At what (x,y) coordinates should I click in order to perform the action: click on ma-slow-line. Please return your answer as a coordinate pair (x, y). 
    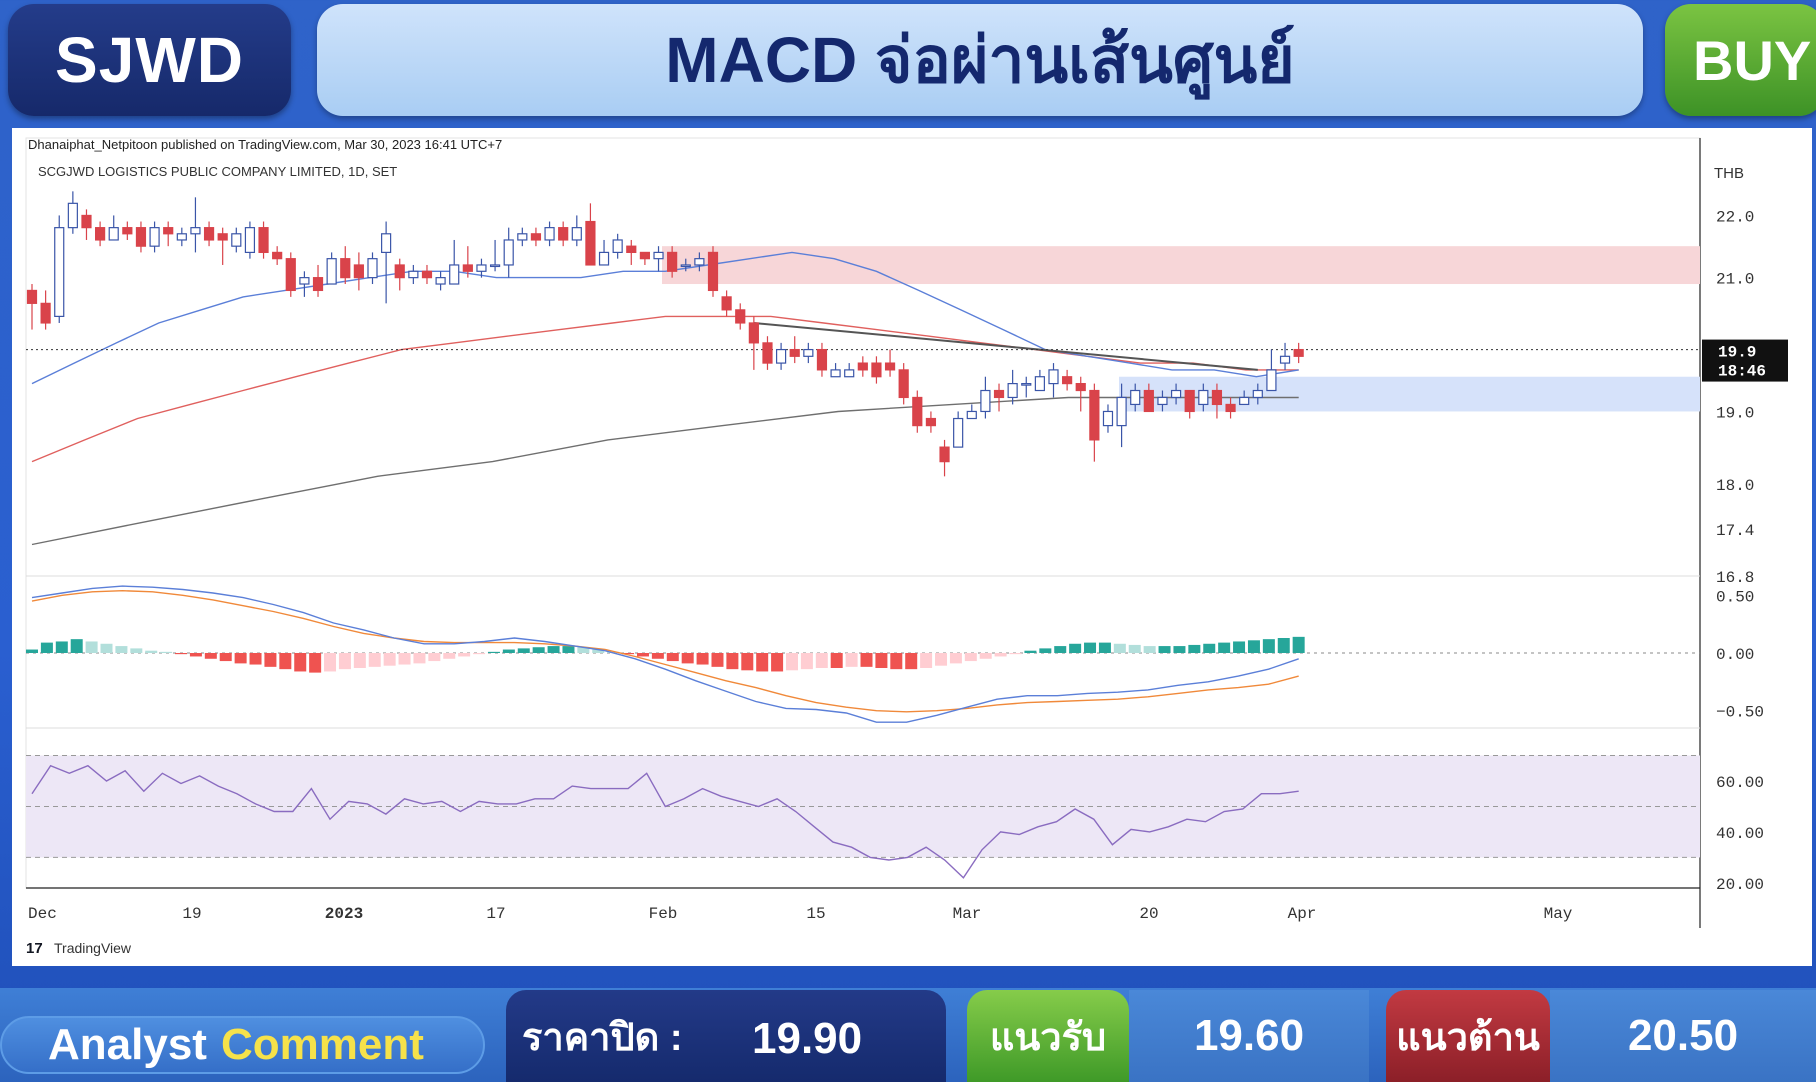
    Looking at the image, I should click on (665, 471).